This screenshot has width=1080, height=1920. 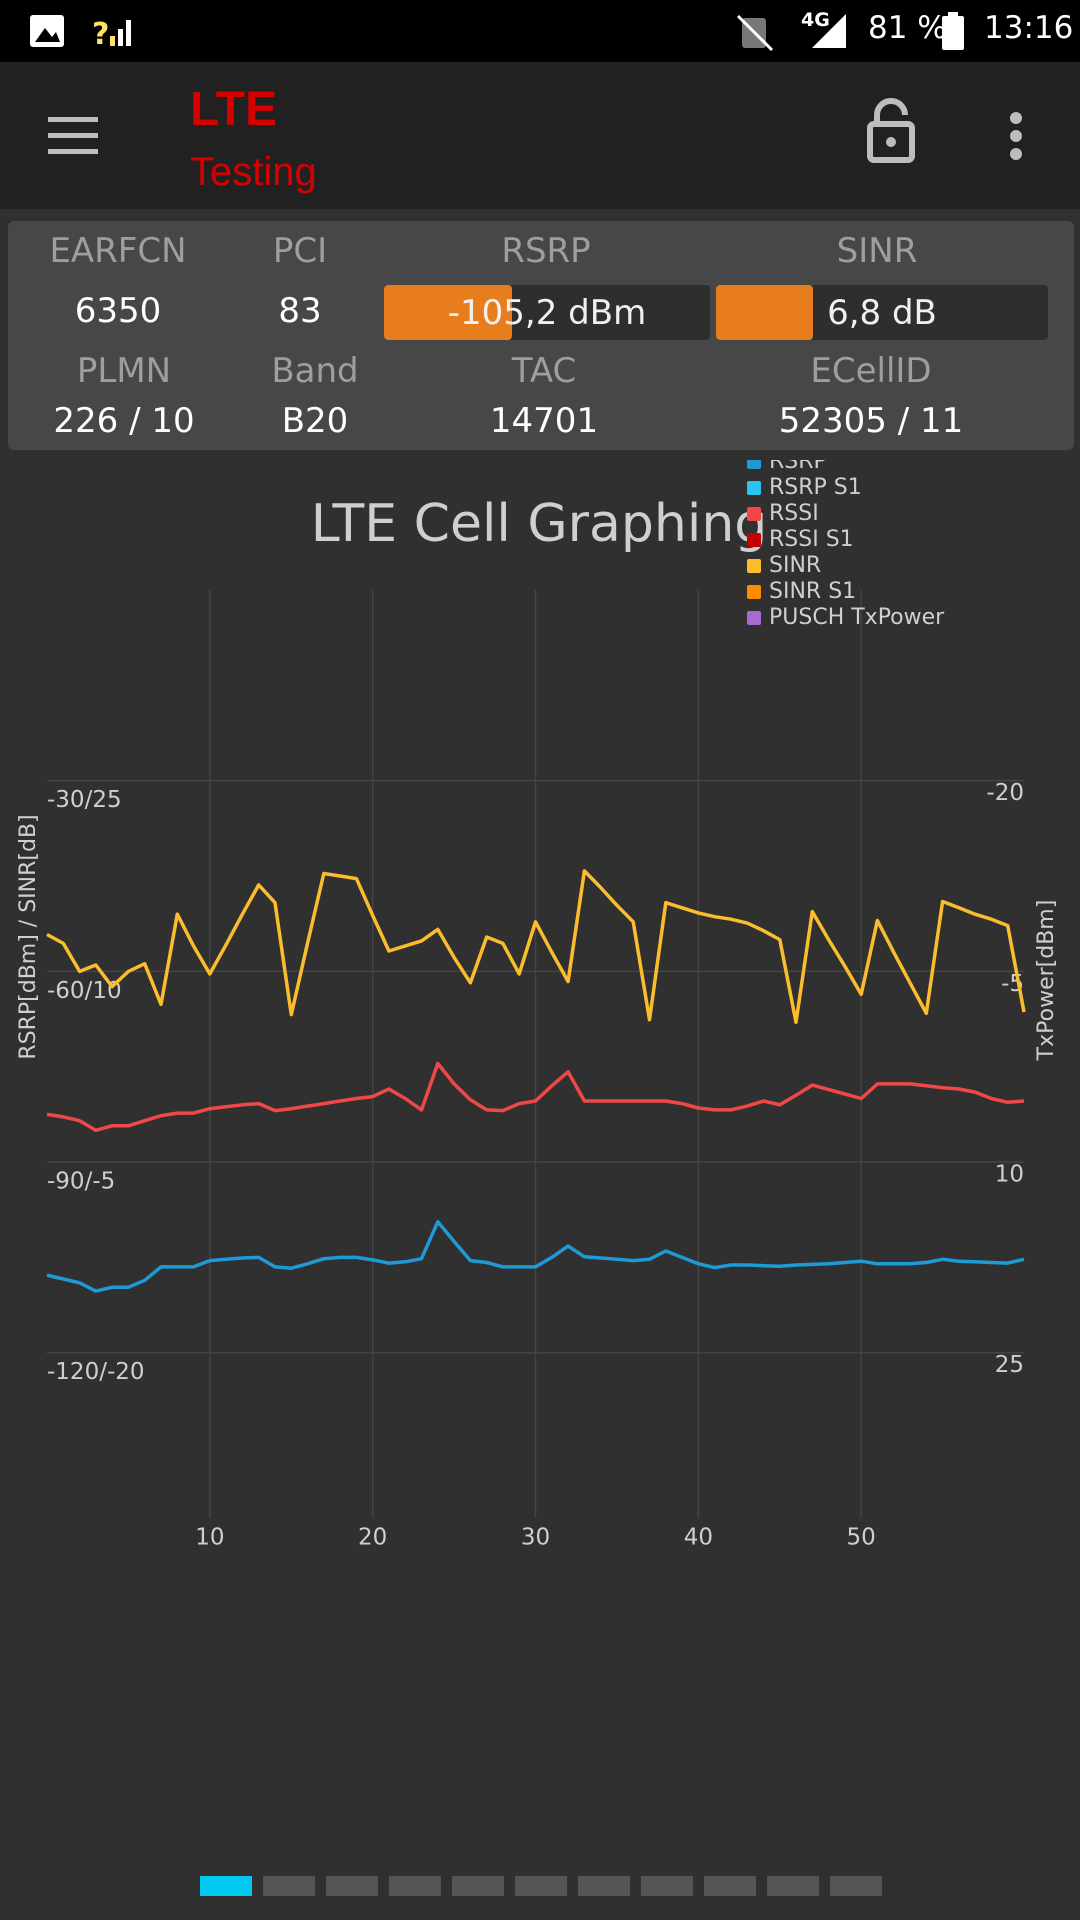 What do you see at coordinates (812, 591) in the screenshot?
I see `legend-label: SINR S1` at bounding box center [812, 591].